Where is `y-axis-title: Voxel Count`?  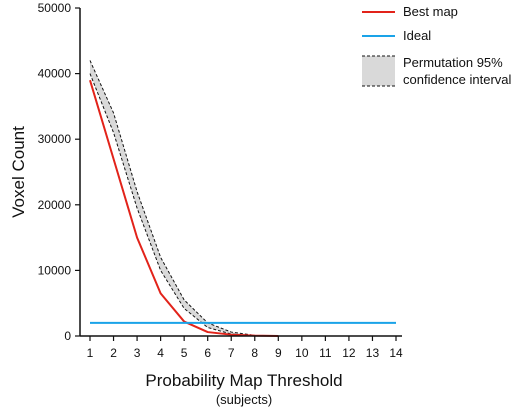
y-axis-title: Voxel Count is located at coordinates (18, 172).